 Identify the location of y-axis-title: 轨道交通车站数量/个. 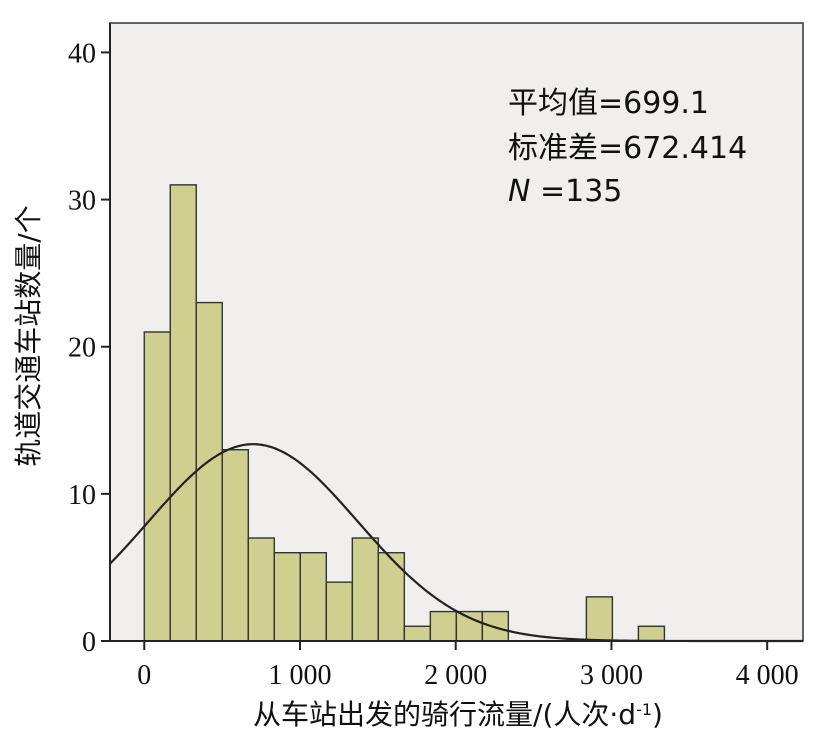
(28, 335).